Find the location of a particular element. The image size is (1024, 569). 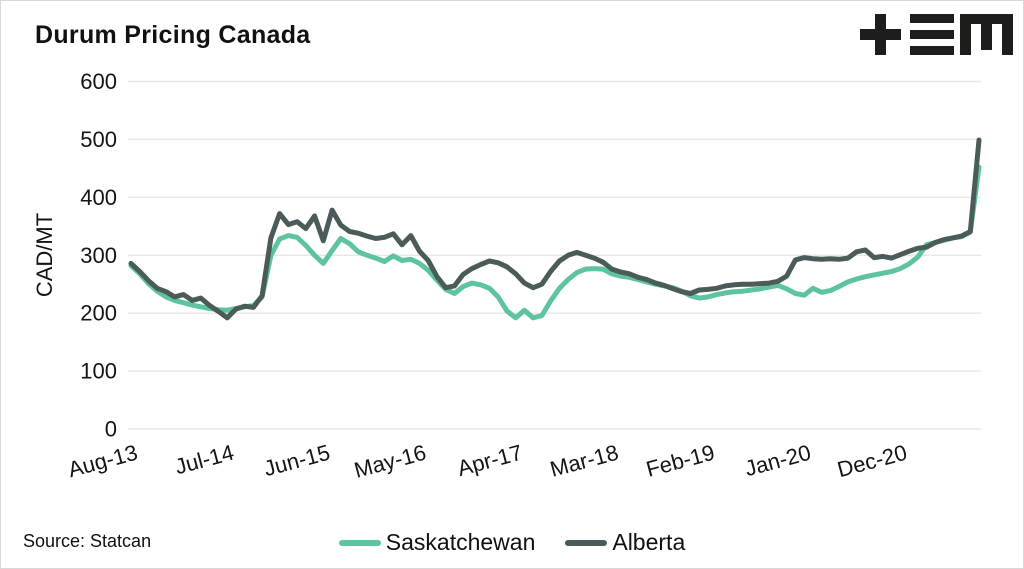

chart-legend: Saskatchewan Alberta is located at coordinates (512, 542).